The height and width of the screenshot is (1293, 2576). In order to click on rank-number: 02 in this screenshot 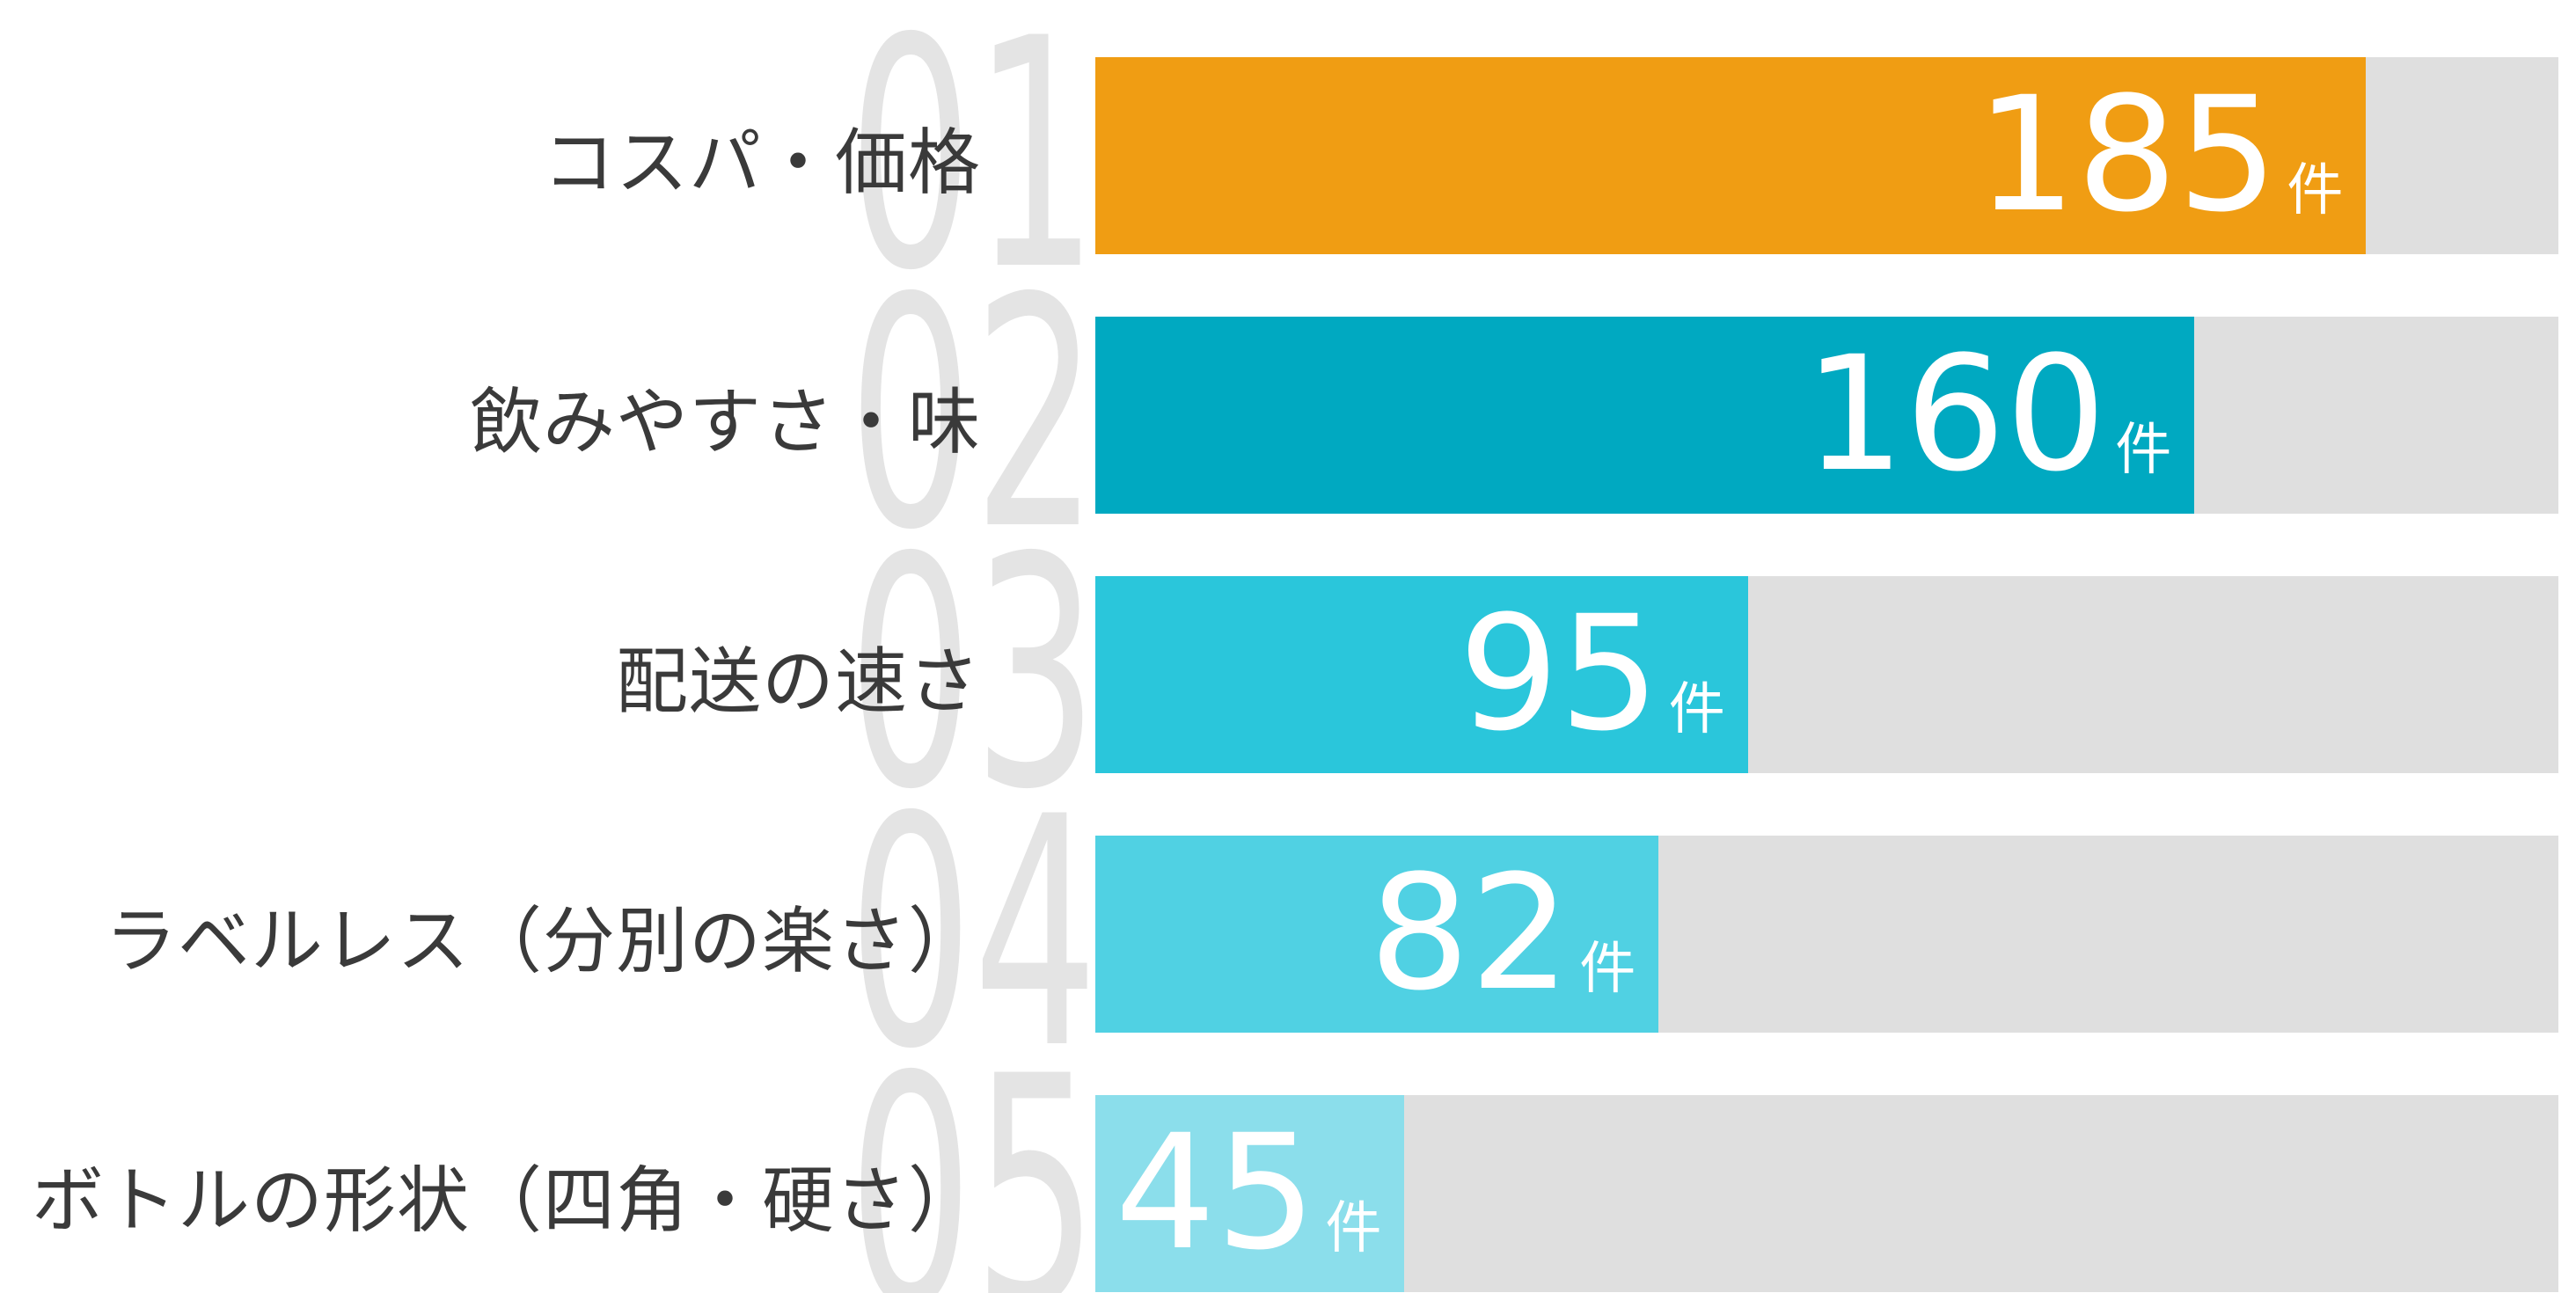, I will do `click(972, 414)`.